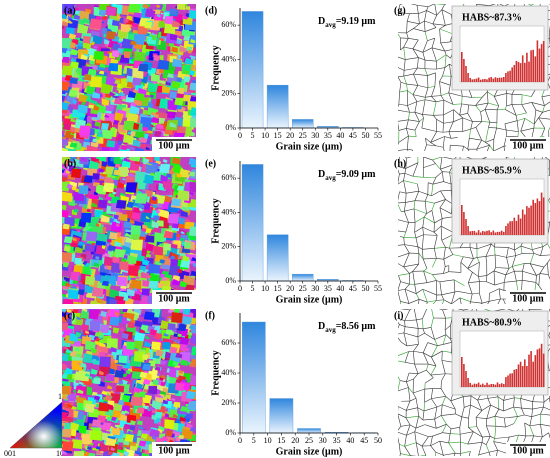  I want to click on key-triangle-white, so click(36, 425).